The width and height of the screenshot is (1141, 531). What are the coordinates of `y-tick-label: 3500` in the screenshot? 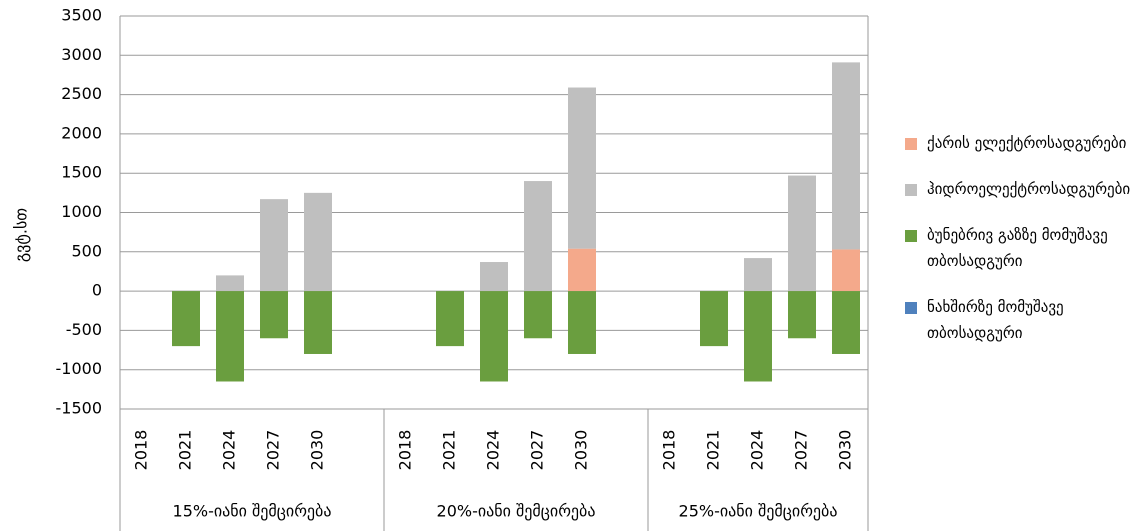 It's located at (81, 15).